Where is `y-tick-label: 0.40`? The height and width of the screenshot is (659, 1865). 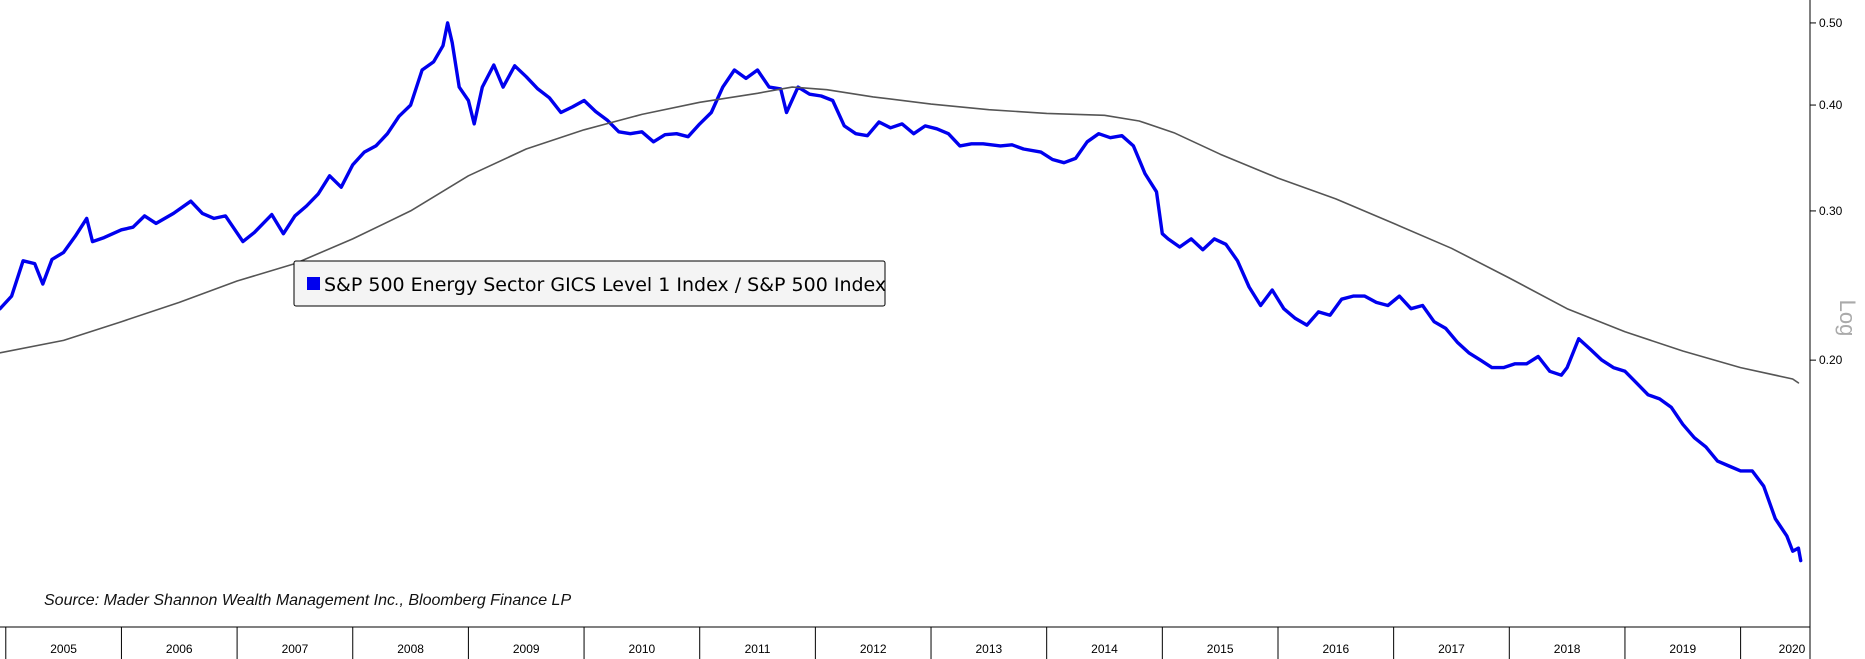 y-tick-label: 0.40 is located at coordinates (1831, 105).